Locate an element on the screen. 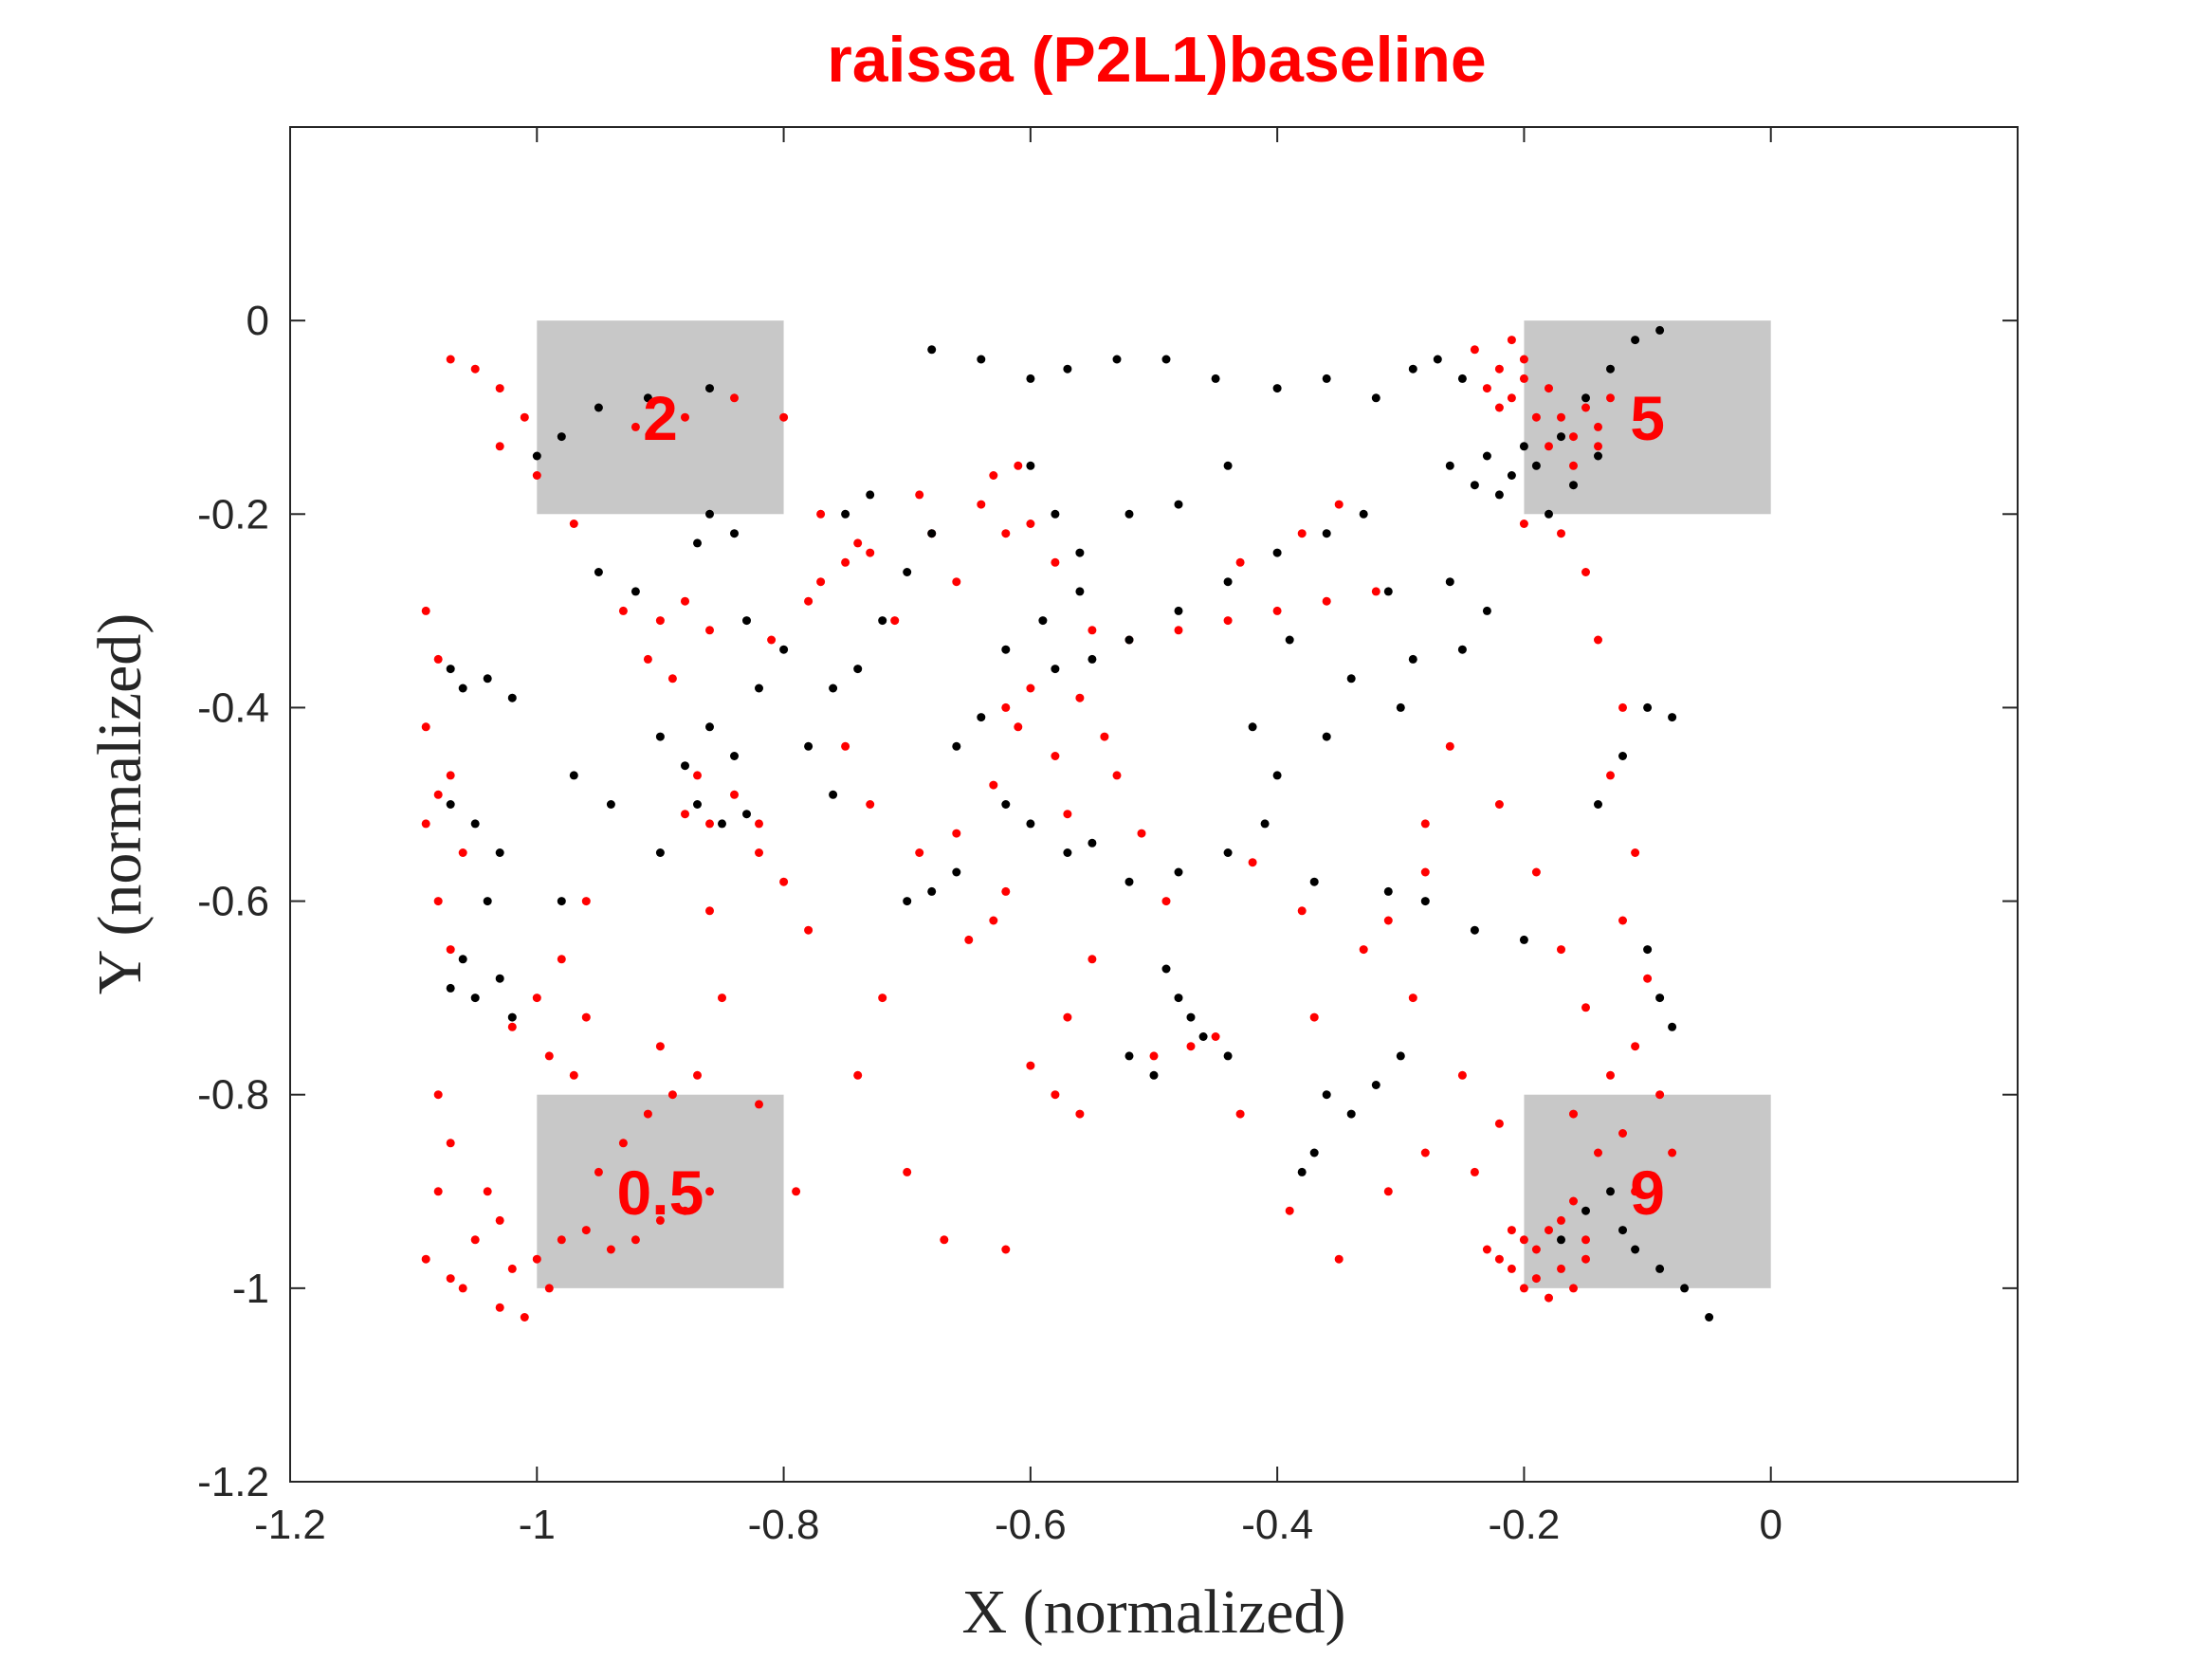  chart-title: raissa (P2L1)baseline is located at coordinates (1156, 60).